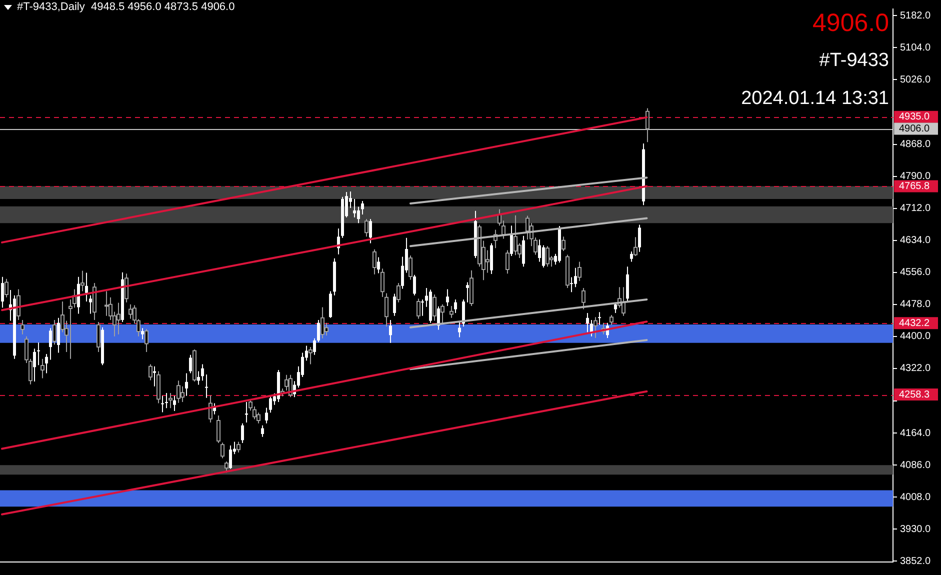 This screenshot has width=941, height=575. Describe the element at coordinates (914, 323) in the screenshot. I see `ref-line-label: 4432.2` at that location.